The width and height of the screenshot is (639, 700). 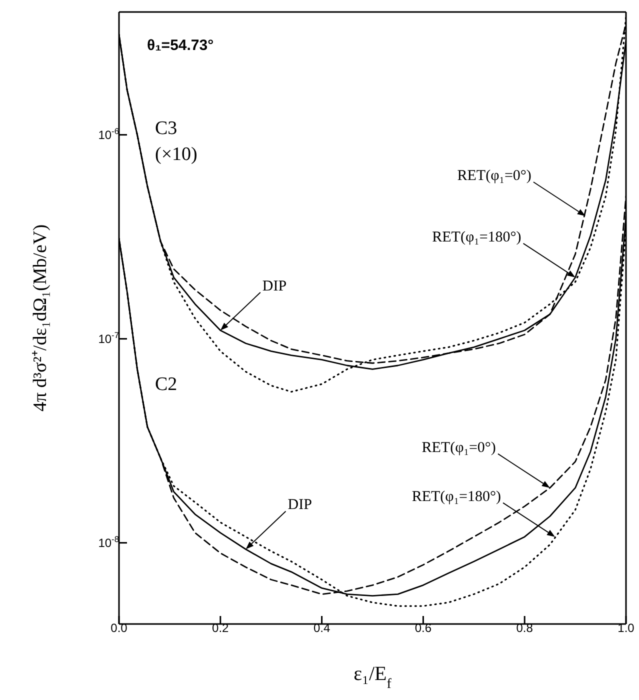 I want to click on annotation: θ₁=54.73°, so click(x=180, y=45).